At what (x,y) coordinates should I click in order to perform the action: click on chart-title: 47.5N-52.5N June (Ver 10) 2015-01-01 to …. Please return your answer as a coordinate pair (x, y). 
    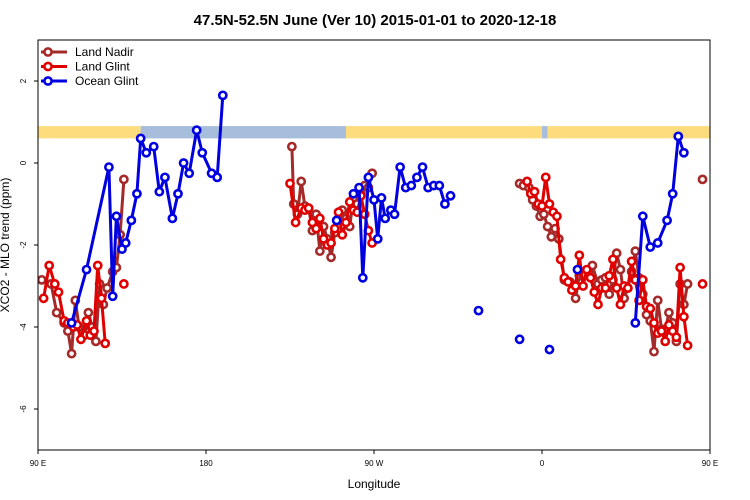
    Looking at the image, I should click on (375, 20).